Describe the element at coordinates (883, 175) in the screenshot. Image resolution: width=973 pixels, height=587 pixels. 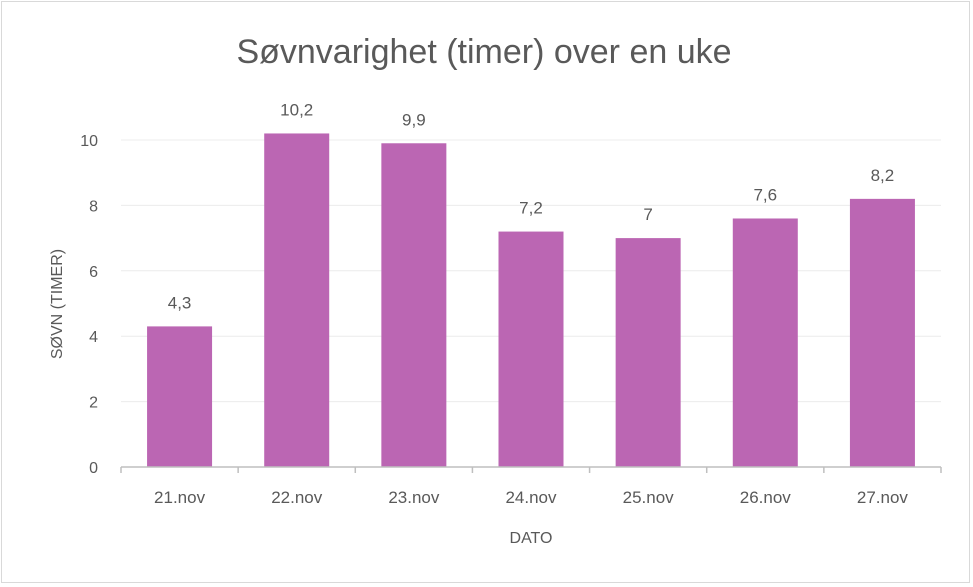
I see `data-label: 8,2` at that location.